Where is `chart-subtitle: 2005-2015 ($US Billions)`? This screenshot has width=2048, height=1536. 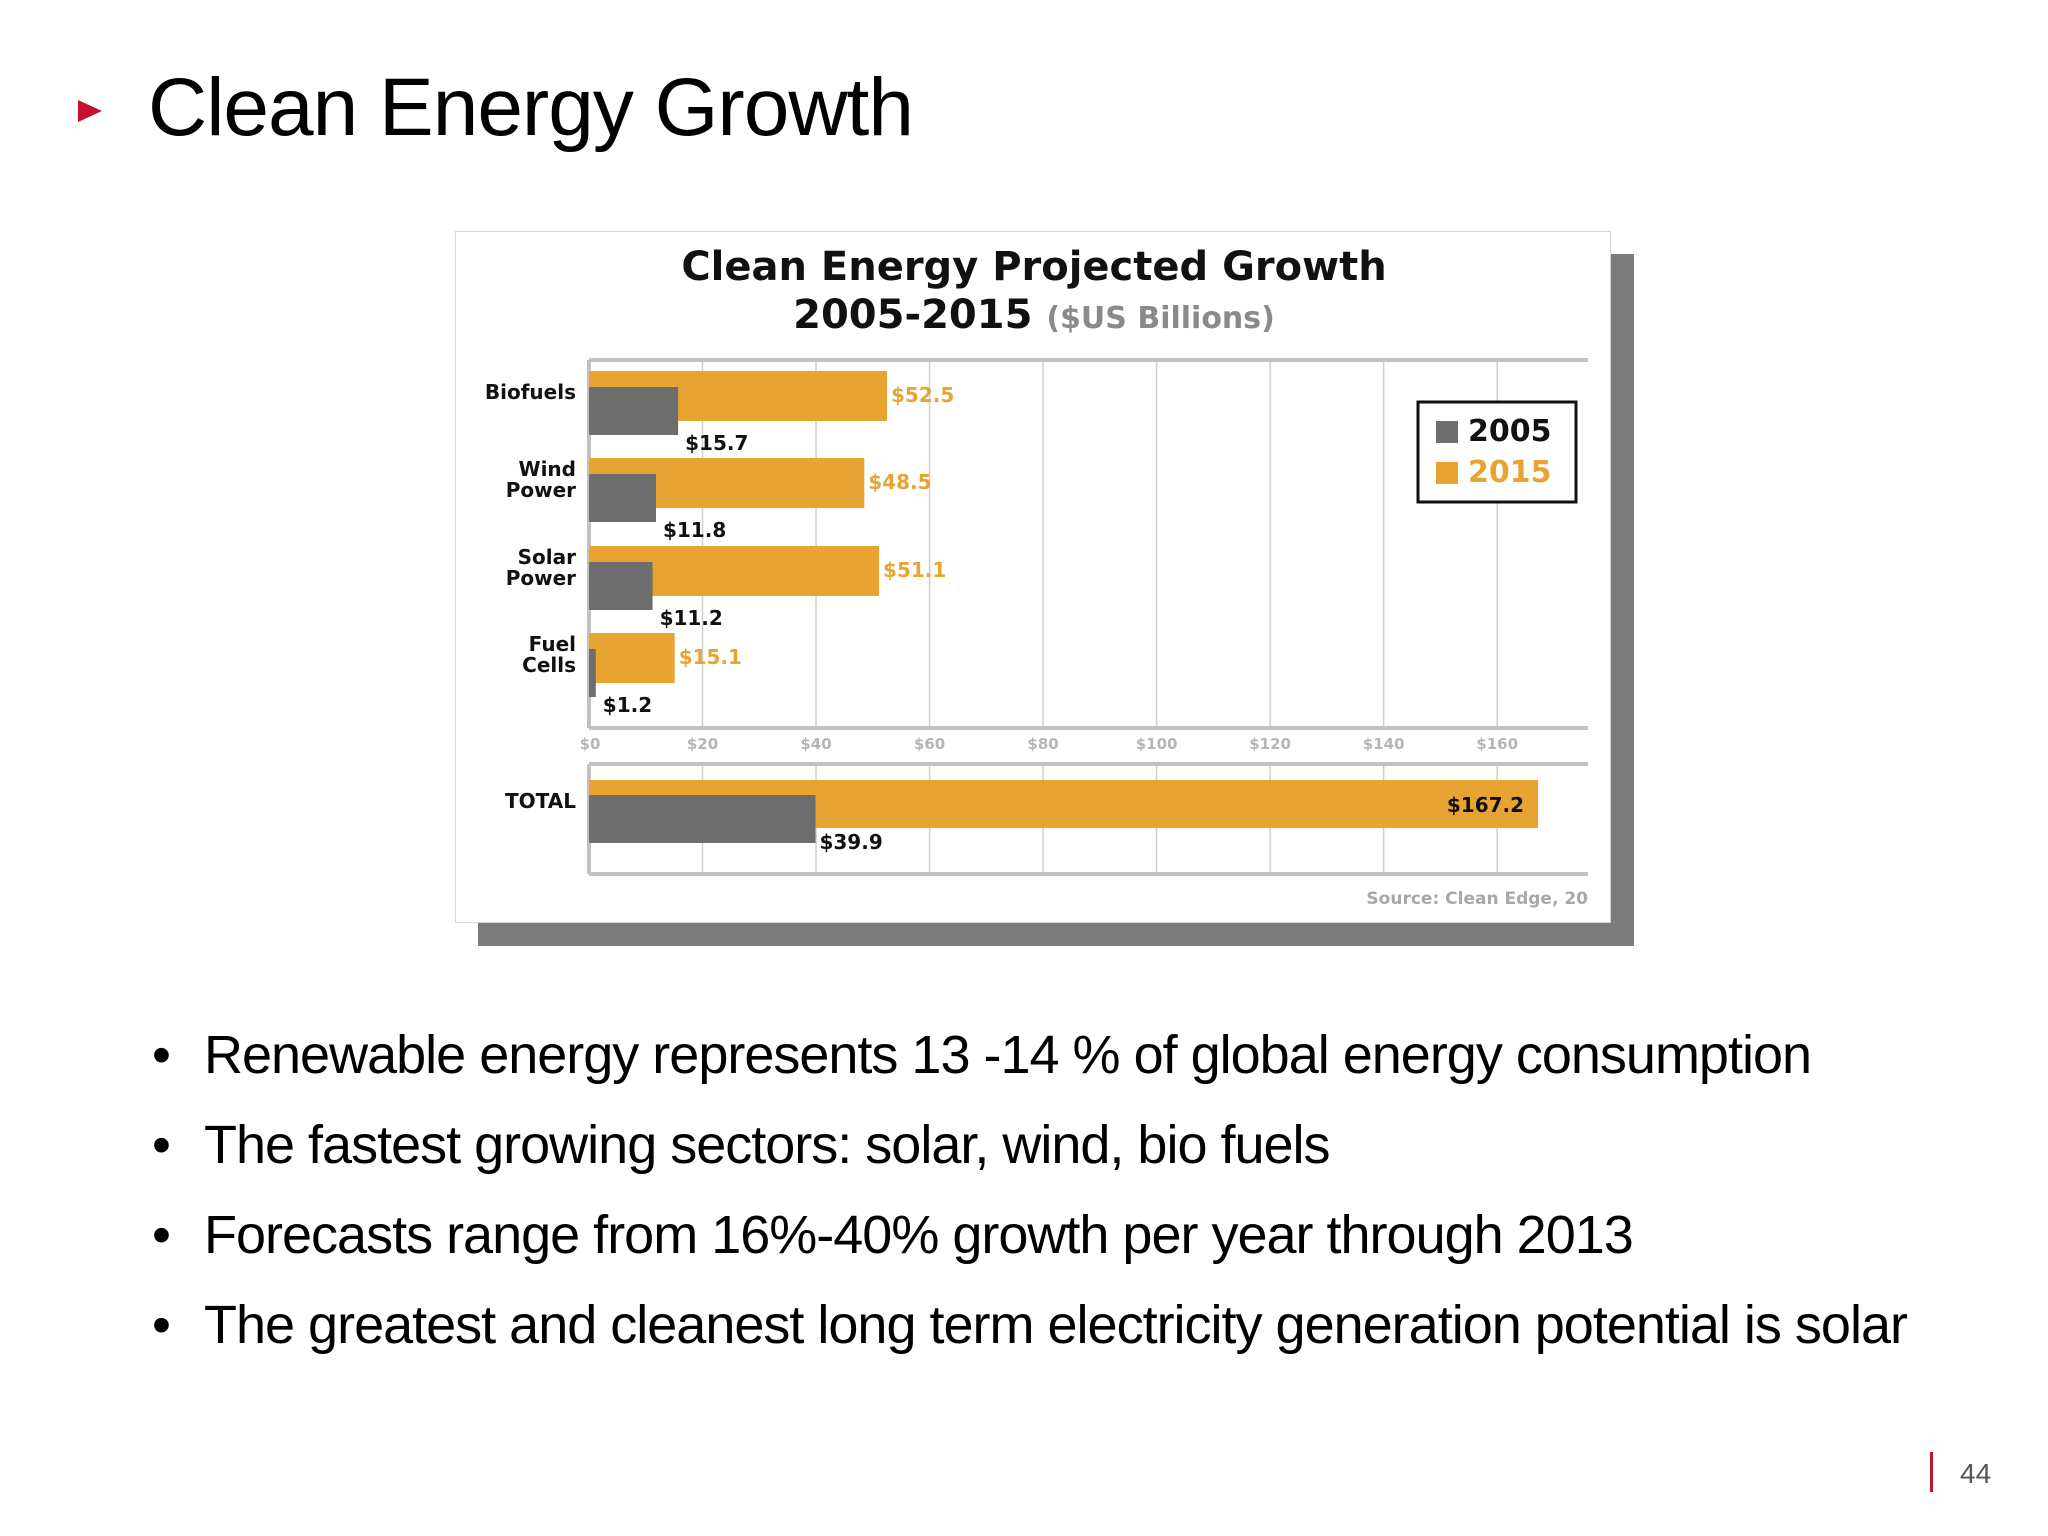 chart-subtitle: 2005-2015 ($US Billions) is located at coordinates (1034, 315).